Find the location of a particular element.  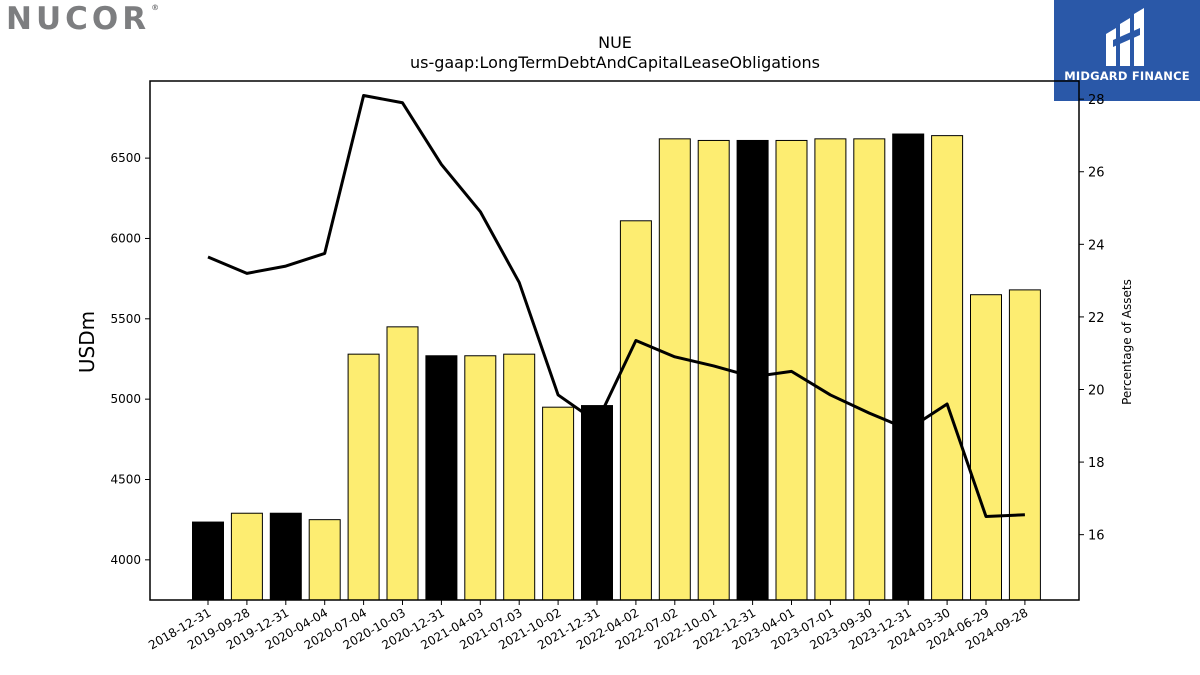

y-tick-label: 6000 is located at coordinates (125, 238).